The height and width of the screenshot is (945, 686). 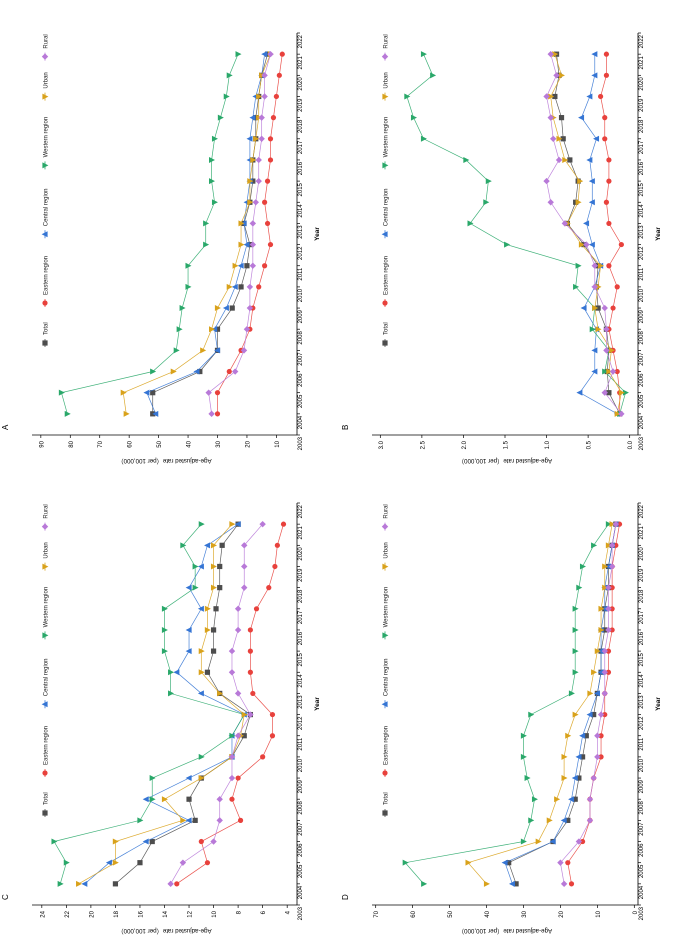 I want to click on year-tick-label: 2007, so click(x=642, y=829).